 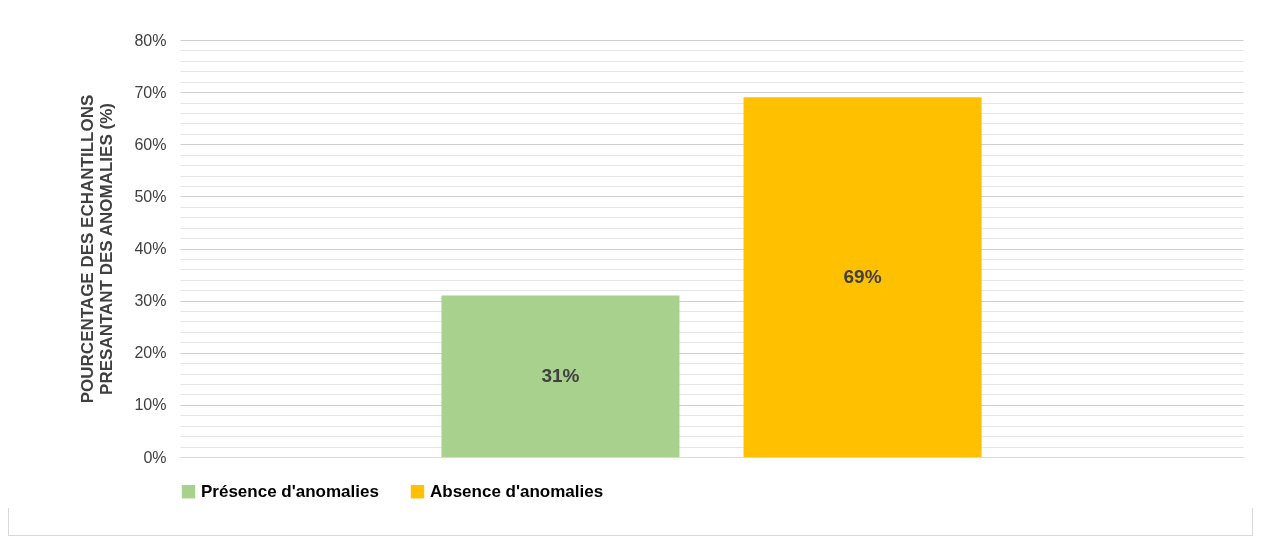 I want to click on y-tick-label: 60%, so click(x=150, y=144).